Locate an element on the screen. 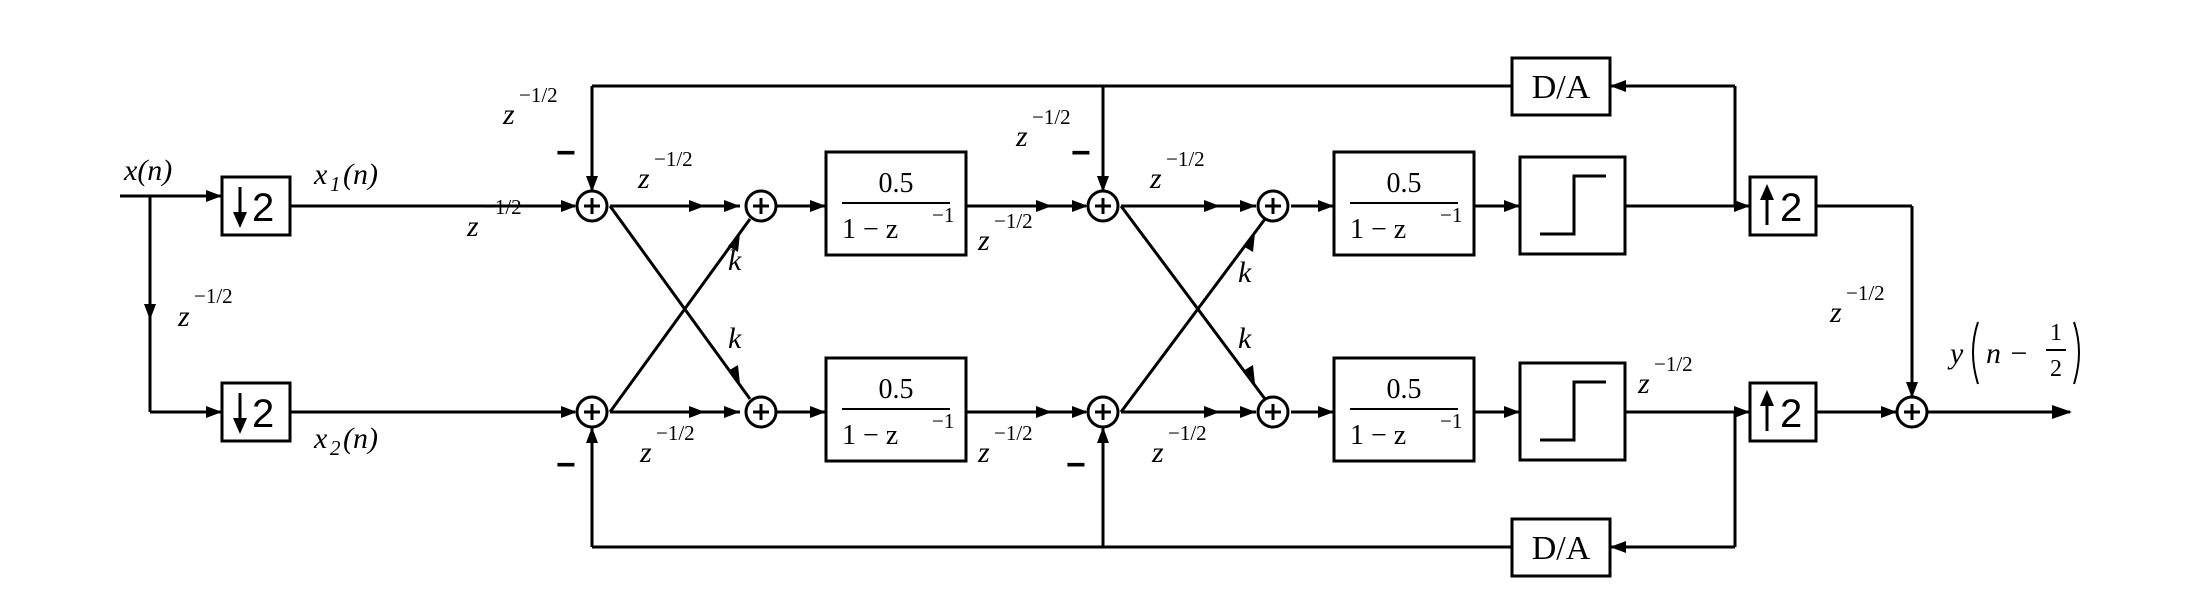 The image size is (2187, 616). integrator-2-top: 0.5 1 − z −1 is located at coordinates (1404, 203).